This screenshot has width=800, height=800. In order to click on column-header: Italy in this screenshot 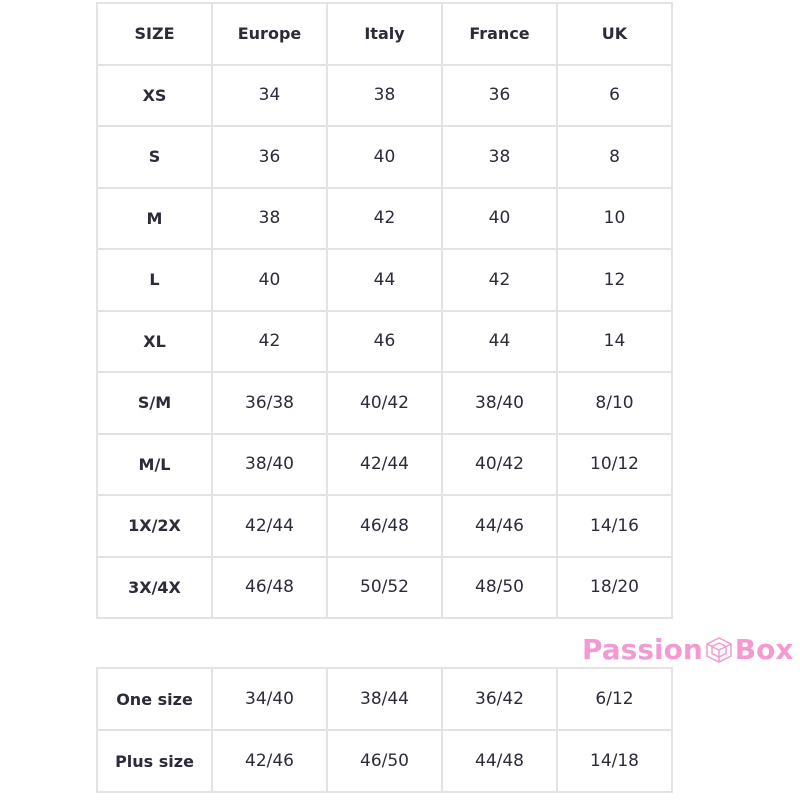, I will do `click(384, 34)`.